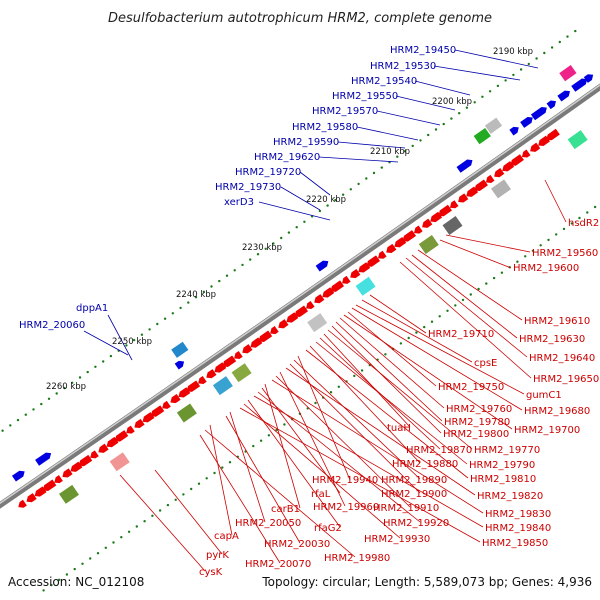 The height and width of the screenshot is (600, 600). I want to click on gene-label-lower: HRM2_19800, so click(476, 434).